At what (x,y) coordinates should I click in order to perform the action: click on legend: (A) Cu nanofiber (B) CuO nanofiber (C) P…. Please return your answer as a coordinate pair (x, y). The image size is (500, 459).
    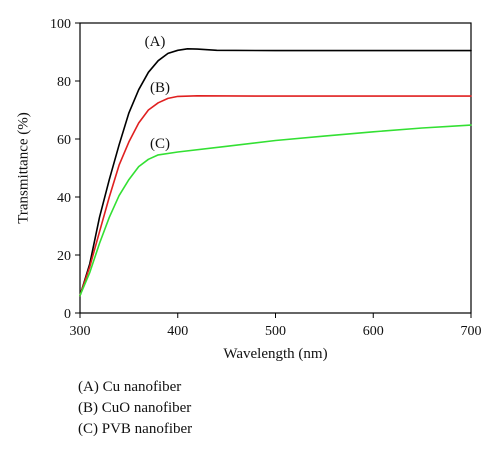
    Looking at the image, I should click on (135, 408).